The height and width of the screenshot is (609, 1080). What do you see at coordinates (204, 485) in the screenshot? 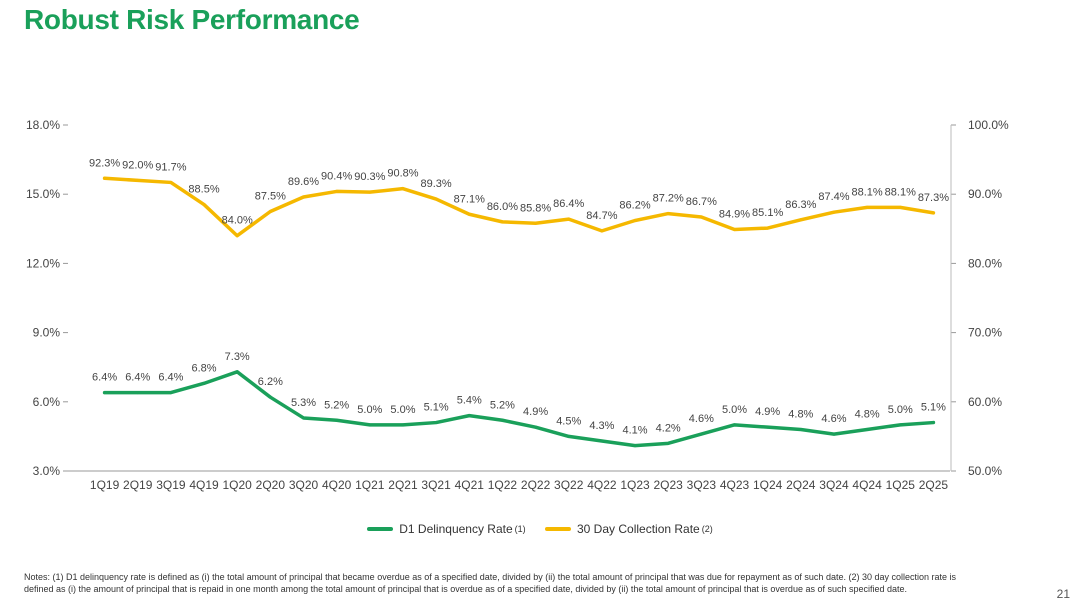
I see `x-axis-tick-label: 4Q19` at bounding box center [204, 485].